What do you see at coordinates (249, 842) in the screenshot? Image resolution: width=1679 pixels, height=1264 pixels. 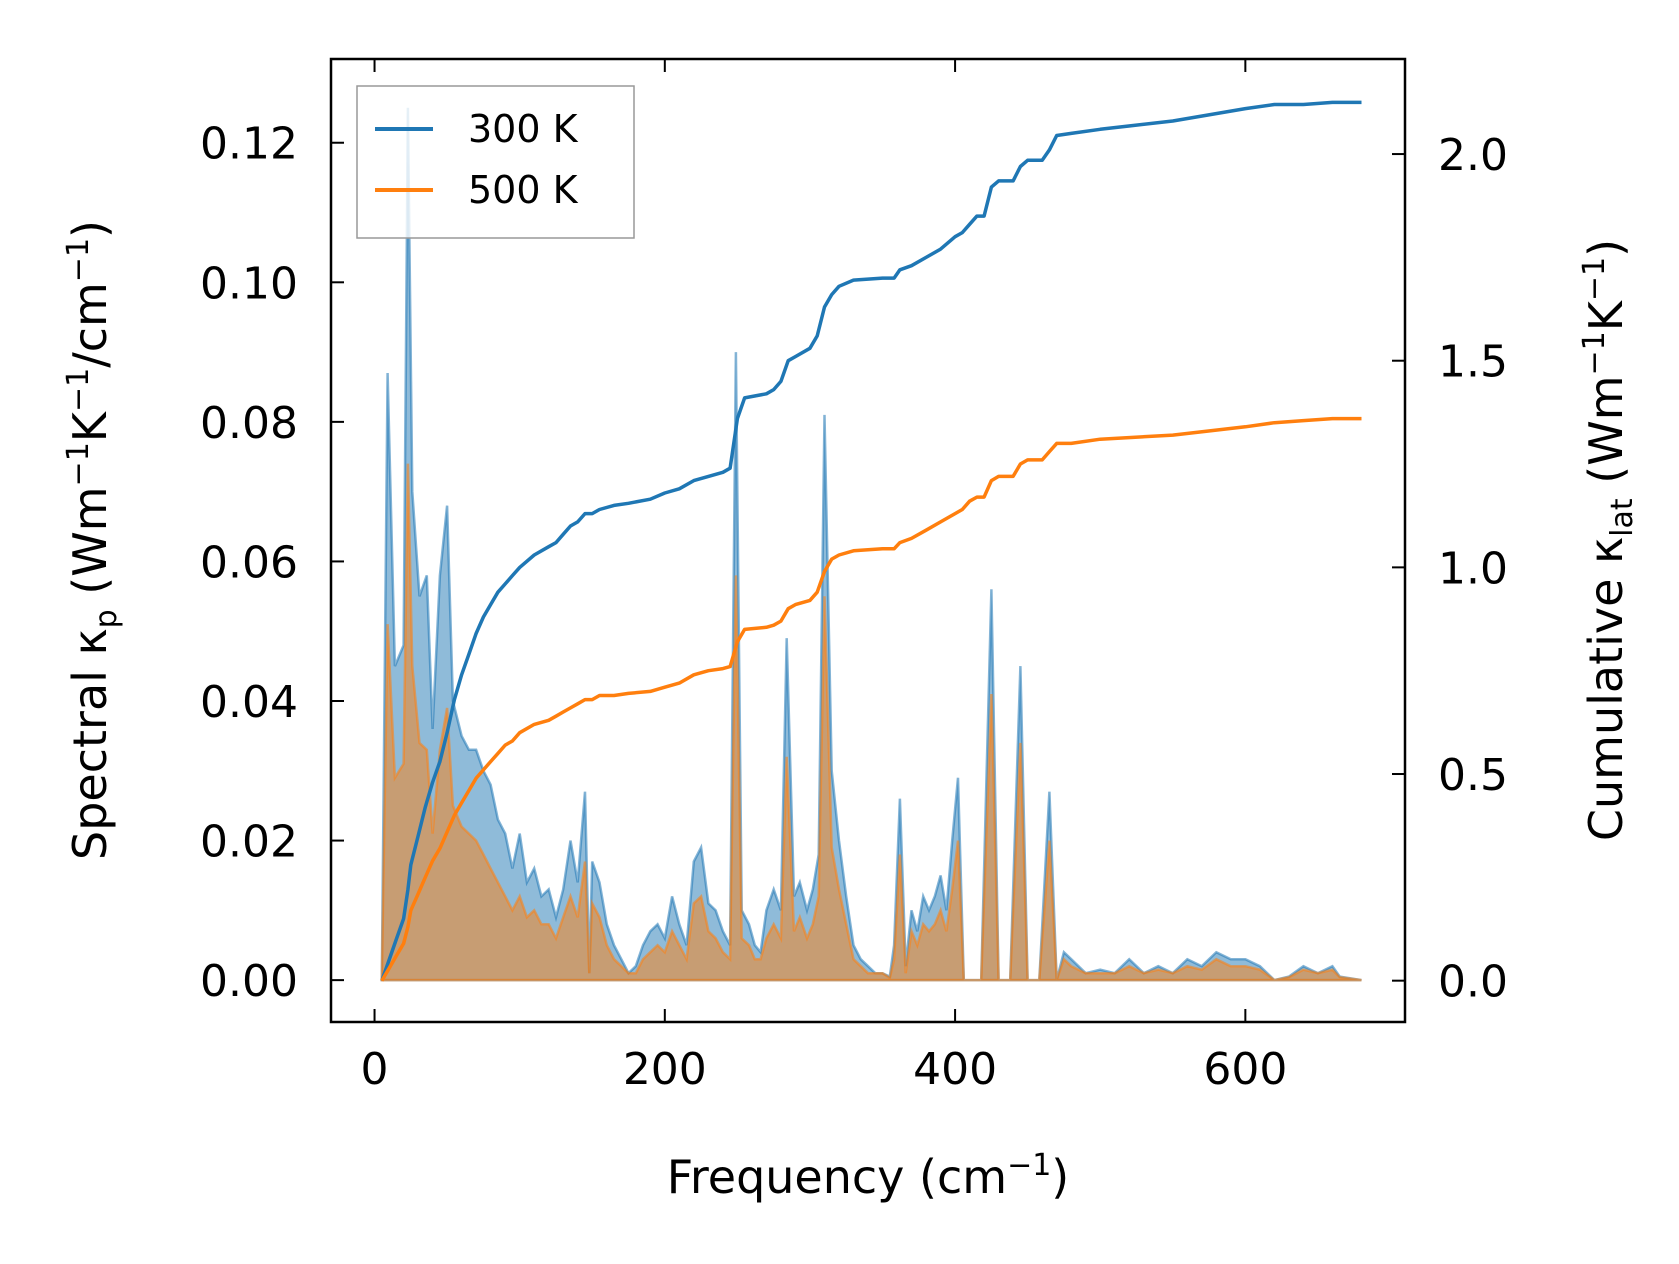 I see `y-left-tick-label: 0.02` at bounding box center [249, 842].